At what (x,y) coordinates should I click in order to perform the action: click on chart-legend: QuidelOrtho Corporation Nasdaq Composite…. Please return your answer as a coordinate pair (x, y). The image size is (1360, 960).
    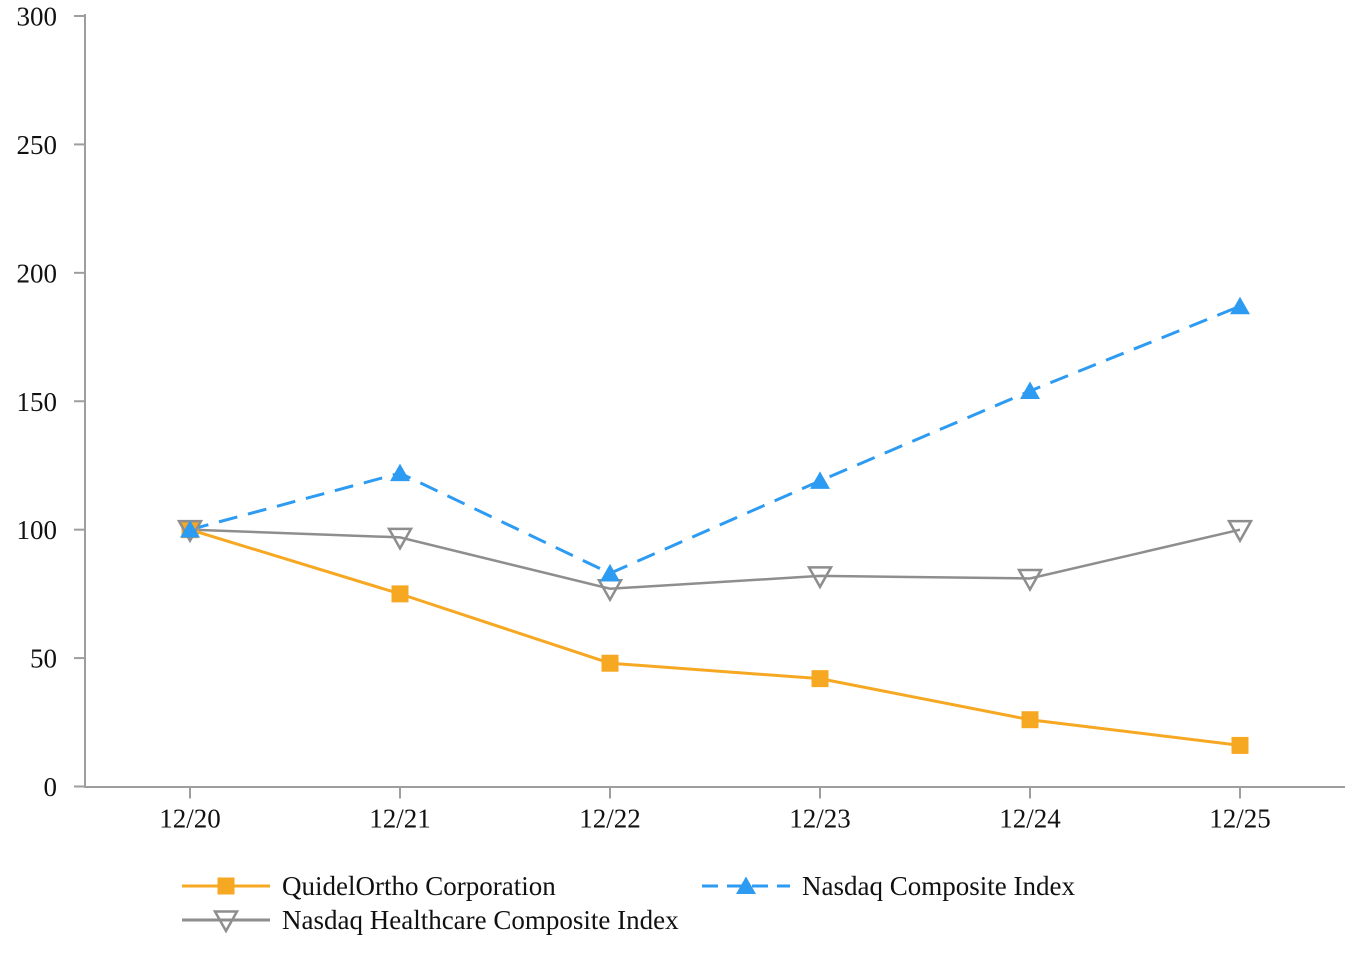
    Looking at the image, I should click on (628, 903).